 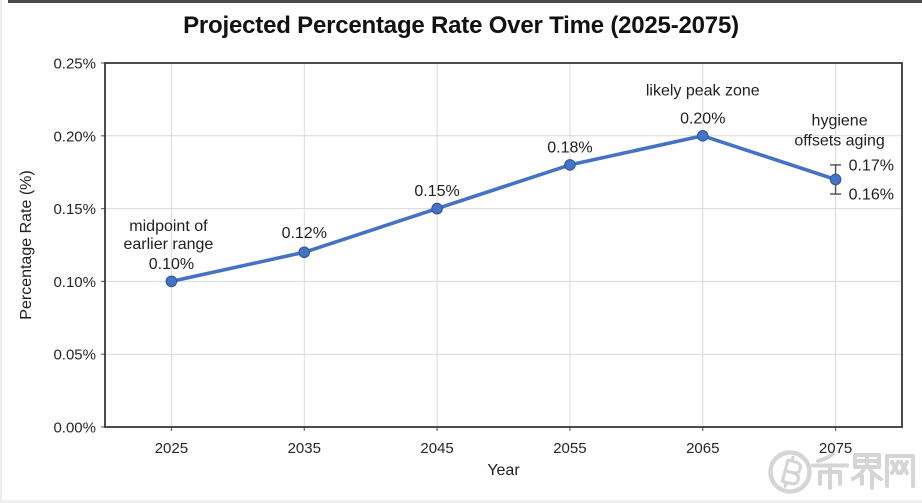 What do you see at coordinates (74, 355) in the screenshot?
I see `y-tick-label: 0.05%` at bounding box center [74, 355].